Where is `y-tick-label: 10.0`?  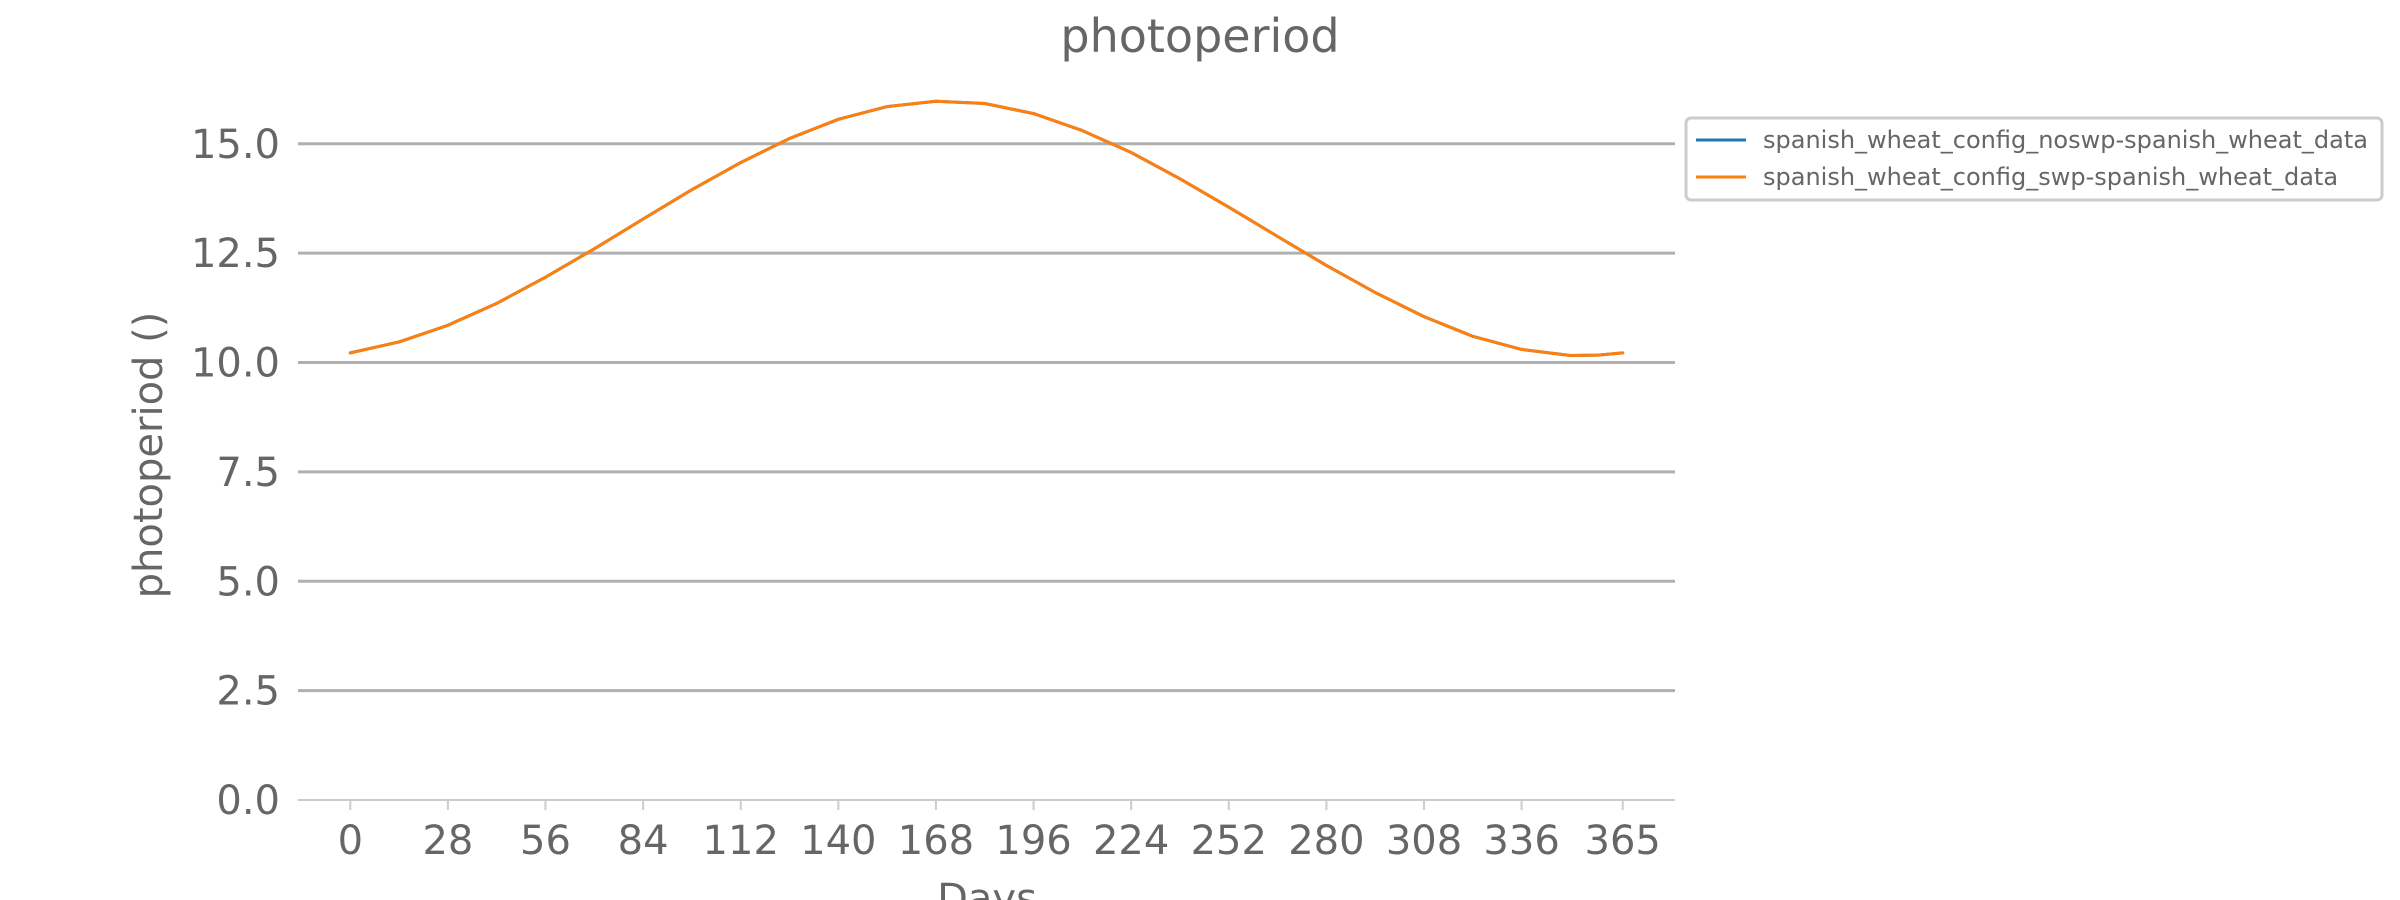
y-tick-label: 10.0 is located at coordinates (235, 364).